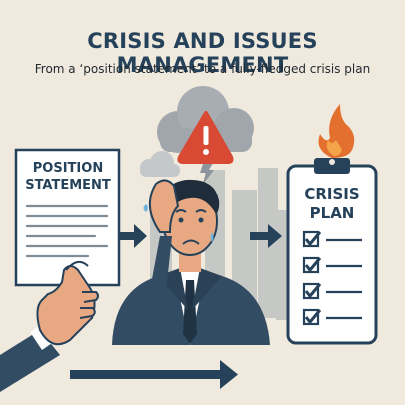  What do you see at coordinates (332, 194) in the screenshot?
I see `crisis-plan-title-line1: CRISIS` at bounding box center [332, 194].